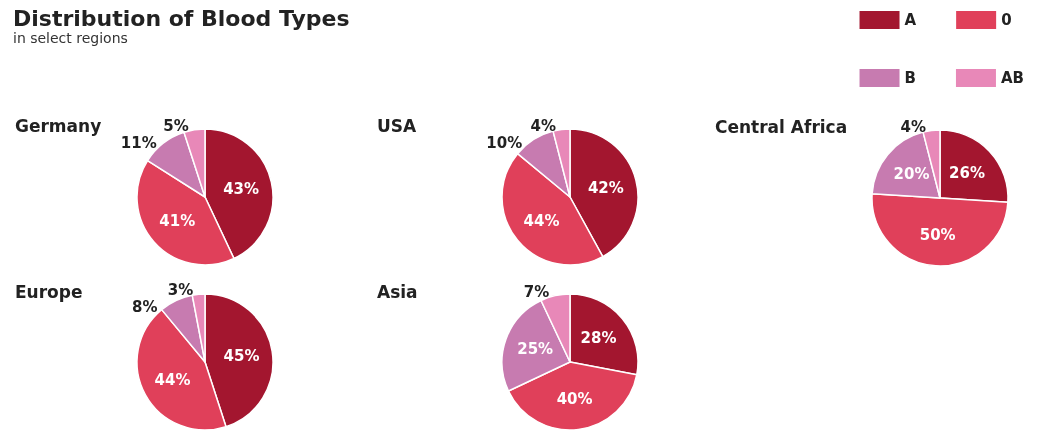  Describe the element at coordinates (241, 188) in the screenshot. I see `data-label: 43%` at that location.